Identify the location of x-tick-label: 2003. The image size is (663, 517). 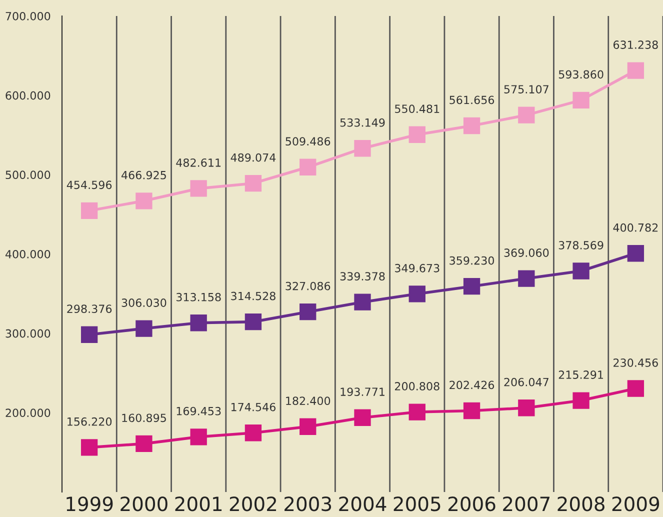
(308, 504).